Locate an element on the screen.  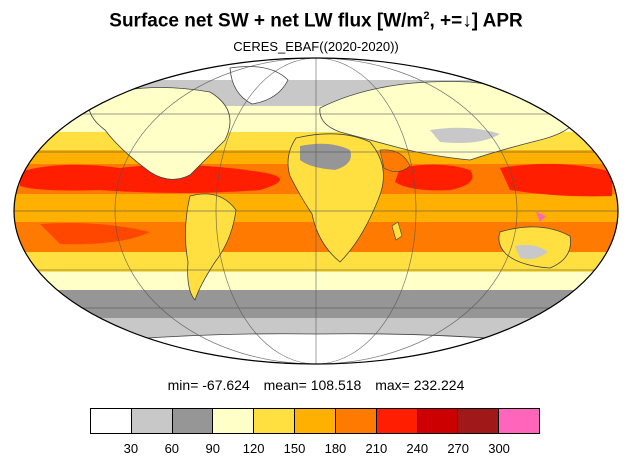
region-sahara-grey is located at coordinates (325, 156).